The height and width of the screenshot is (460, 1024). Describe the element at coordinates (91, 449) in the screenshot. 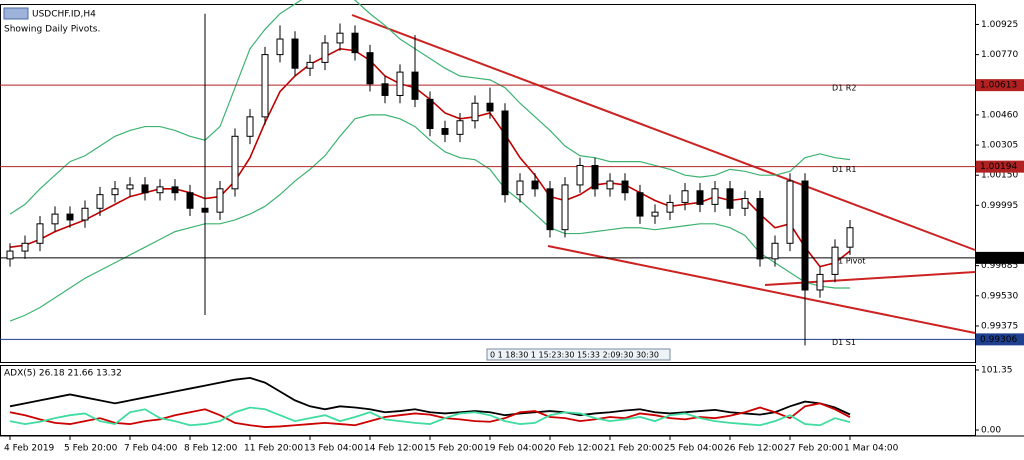

I see `x-tick-label: 5 Feb 20:00` at that location.